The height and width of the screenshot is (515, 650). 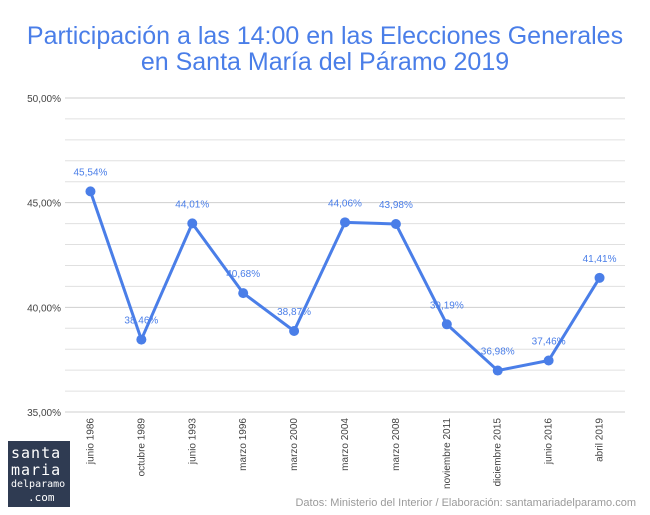 What do you see at coordinates (345, 203) in the screenshot?
I see `data-label: 44,06%` at bounding box center [345, 203].